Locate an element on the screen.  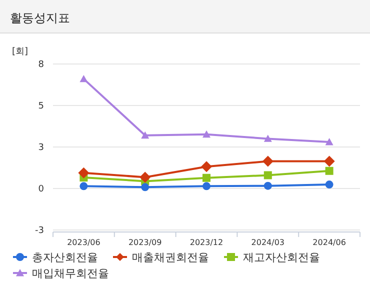
chart-title: 활동성지표 is located at coordinates (40, 18).